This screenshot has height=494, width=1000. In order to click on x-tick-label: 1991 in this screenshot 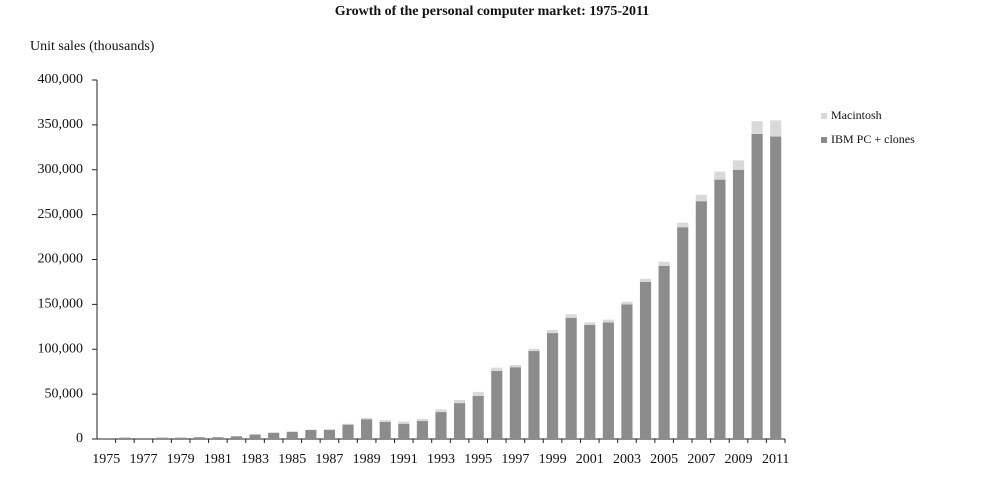, I will do `click(404, 459)`.